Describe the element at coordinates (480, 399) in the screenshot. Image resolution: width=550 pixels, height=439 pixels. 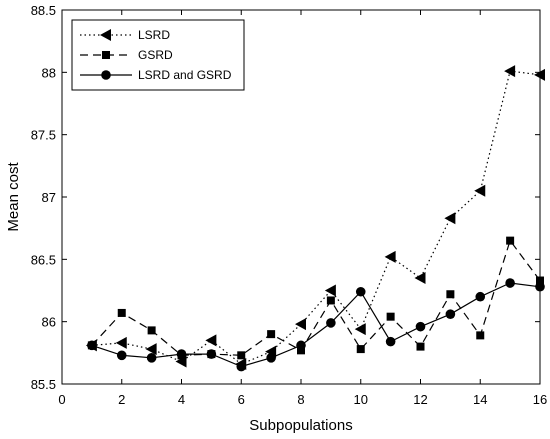
I see `x-tick-label: 14` at that location.